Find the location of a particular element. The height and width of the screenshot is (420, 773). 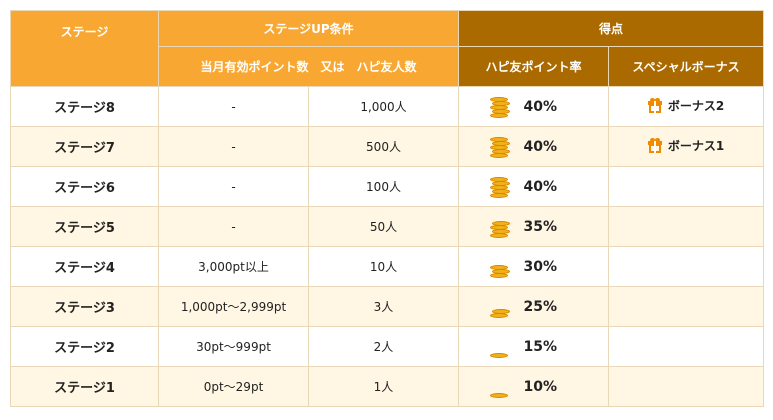

rate-value: 30% is located at coordinates (540, 266).